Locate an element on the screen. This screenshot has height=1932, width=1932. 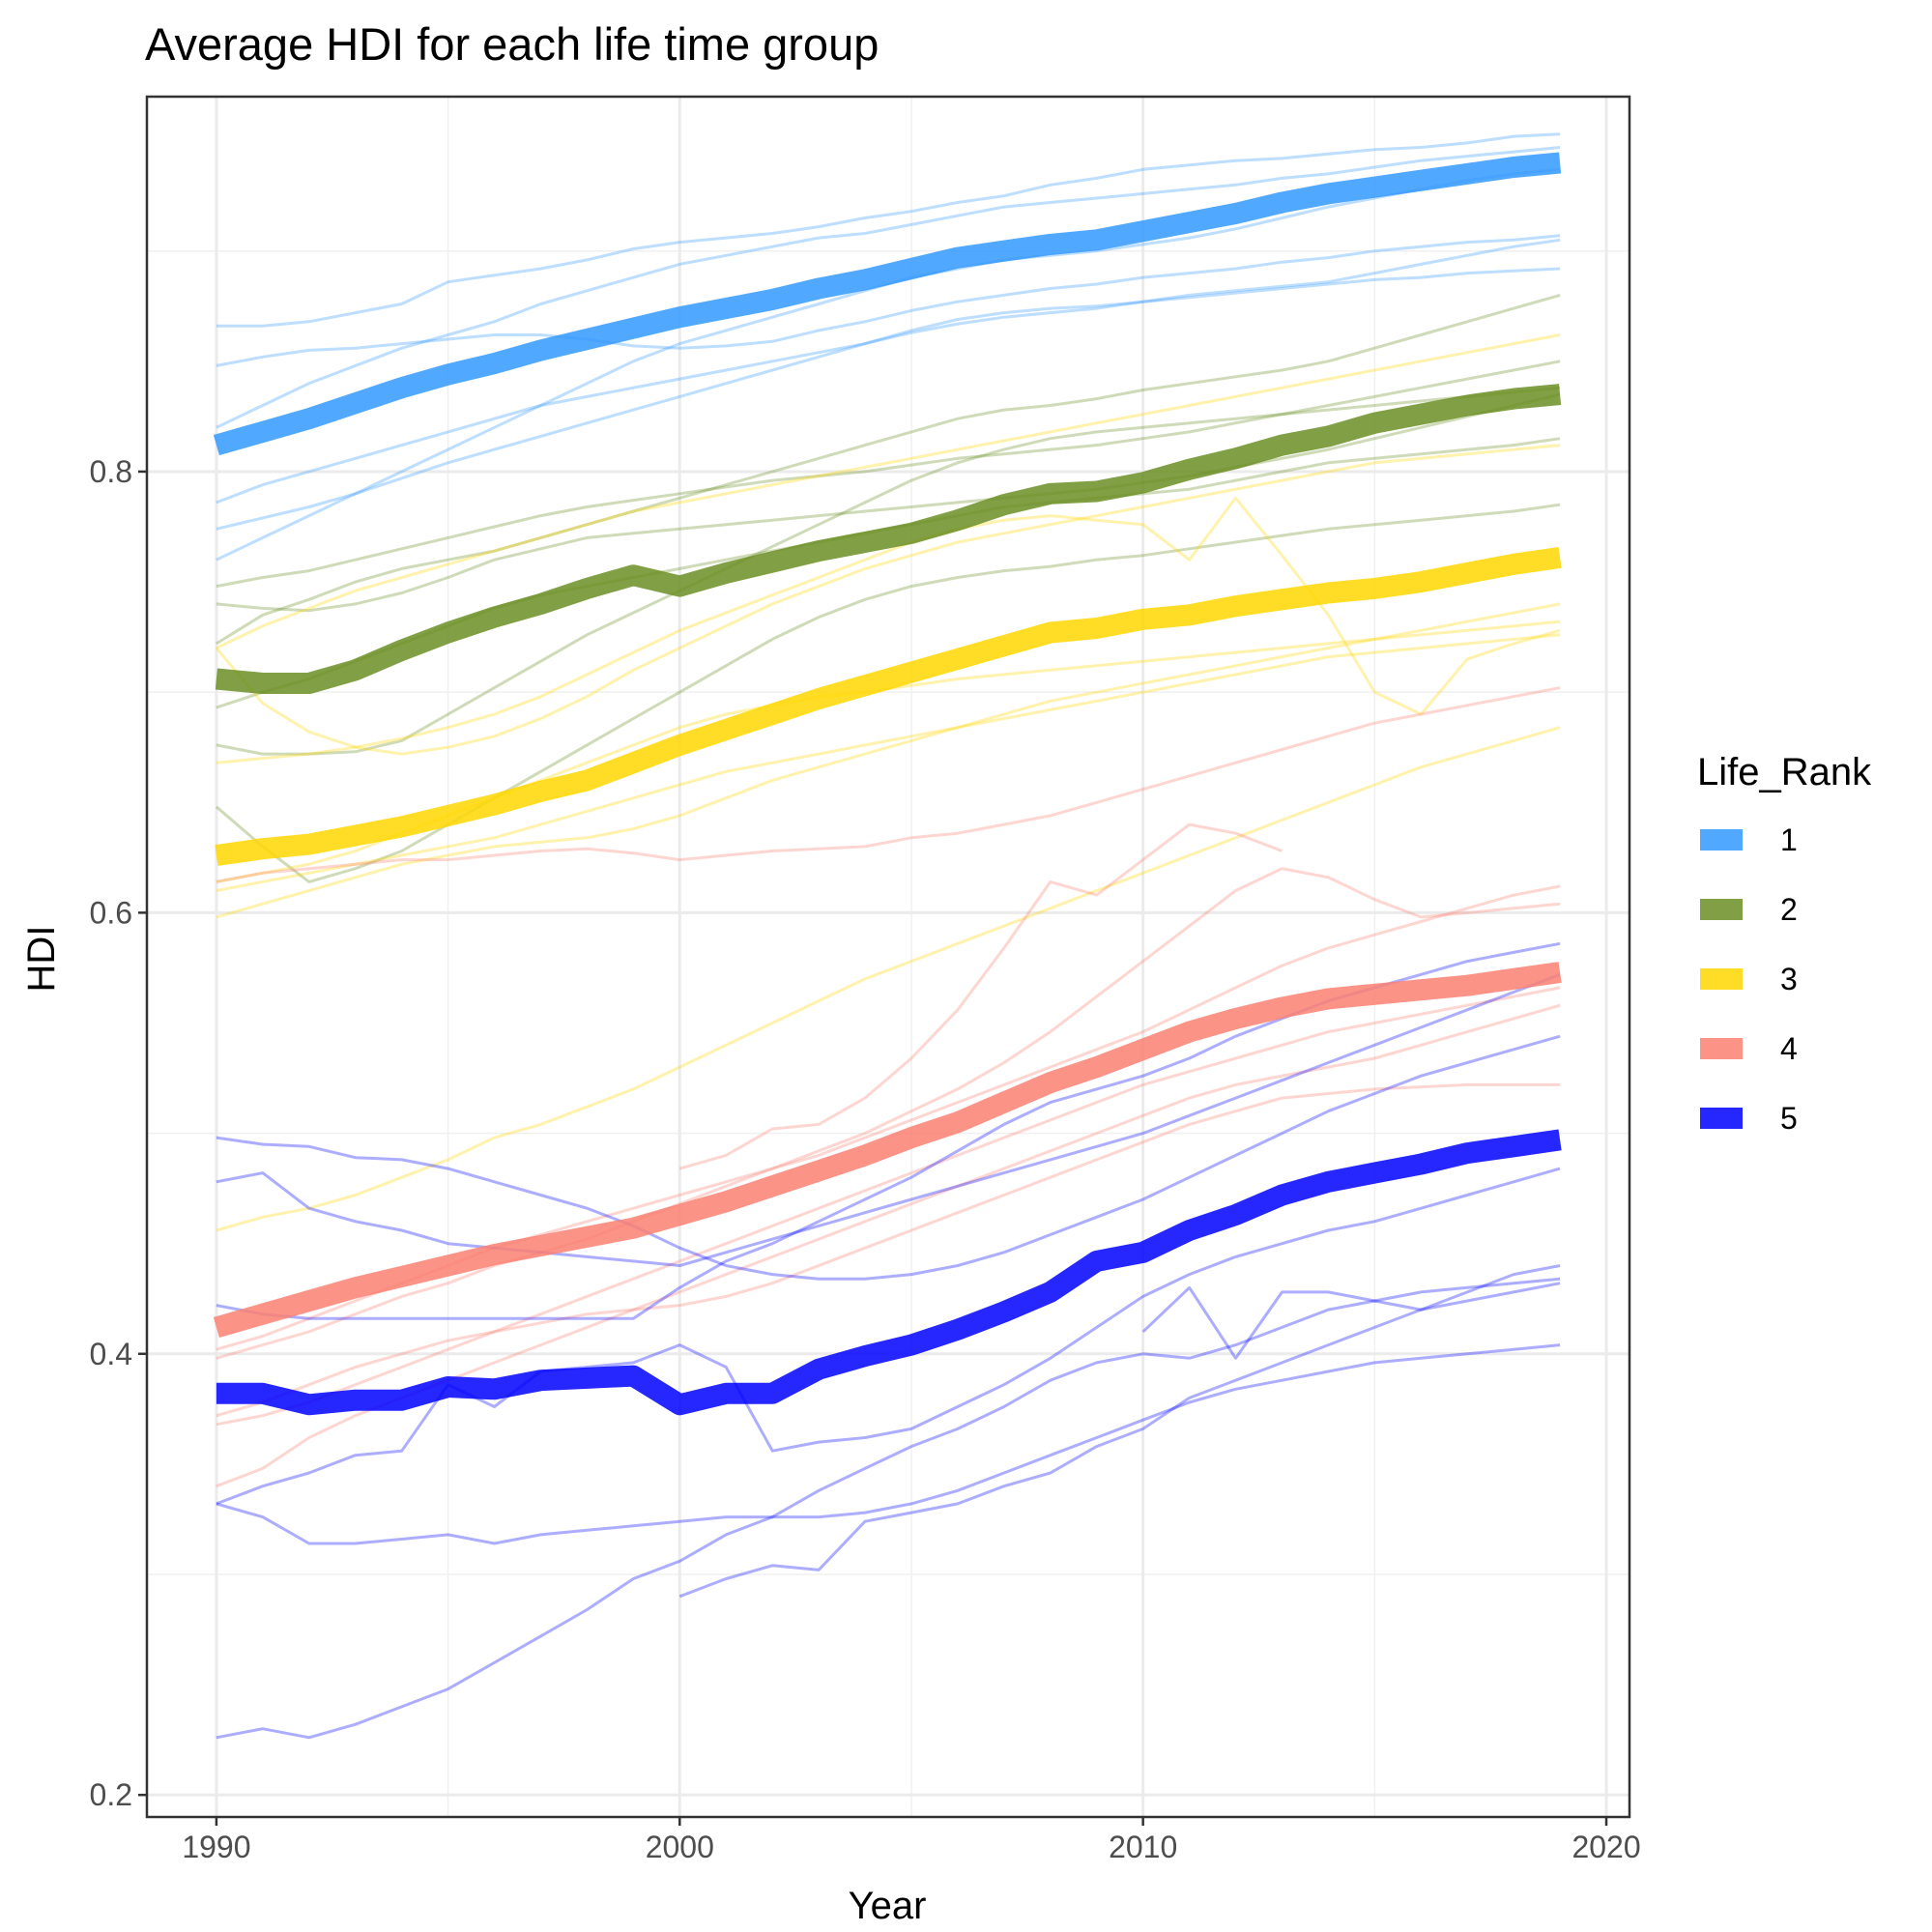
y-tick-label: 0.4 is located at coordinates (111, 1354).